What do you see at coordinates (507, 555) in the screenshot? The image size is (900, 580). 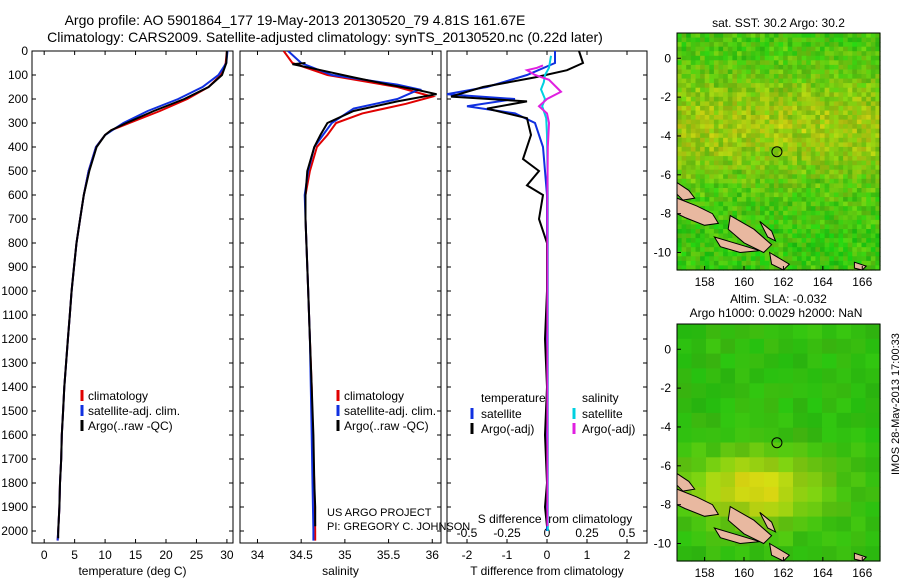 I see `difference-x-tick-label: -1` at bounding box center [507, 555].